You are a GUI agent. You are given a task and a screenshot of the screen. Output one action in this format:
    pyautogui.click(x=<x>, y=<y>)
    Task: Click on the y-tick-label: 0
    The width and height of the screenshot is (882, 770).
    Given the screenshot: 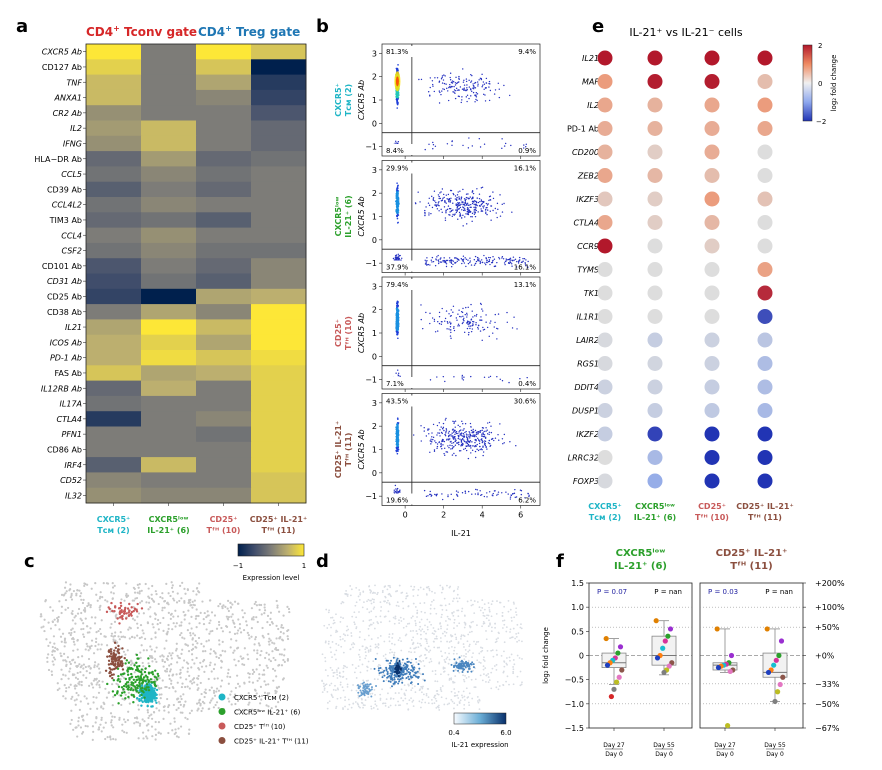 What is the action you would take?
    pyautogui.click(x=374, y=473)
    